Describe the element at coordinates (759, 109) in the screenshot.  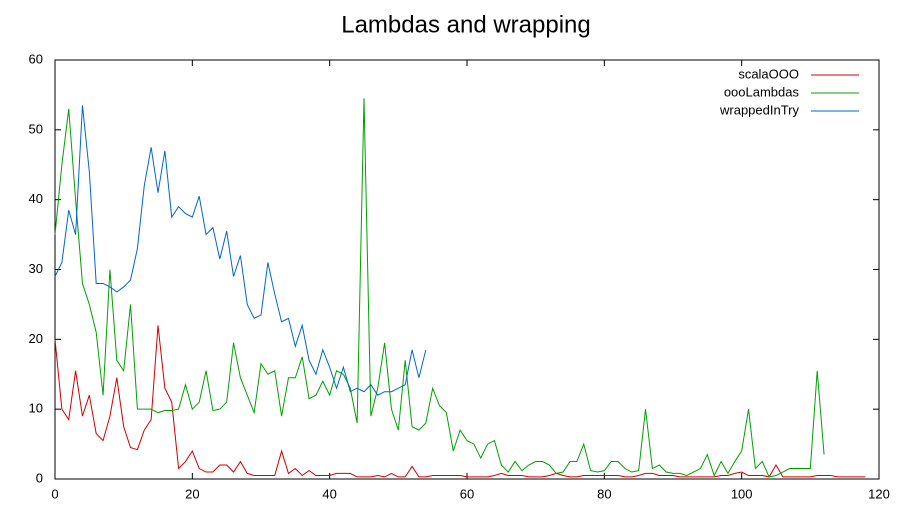
I see `legend-label: wrappedInTry` at that location.